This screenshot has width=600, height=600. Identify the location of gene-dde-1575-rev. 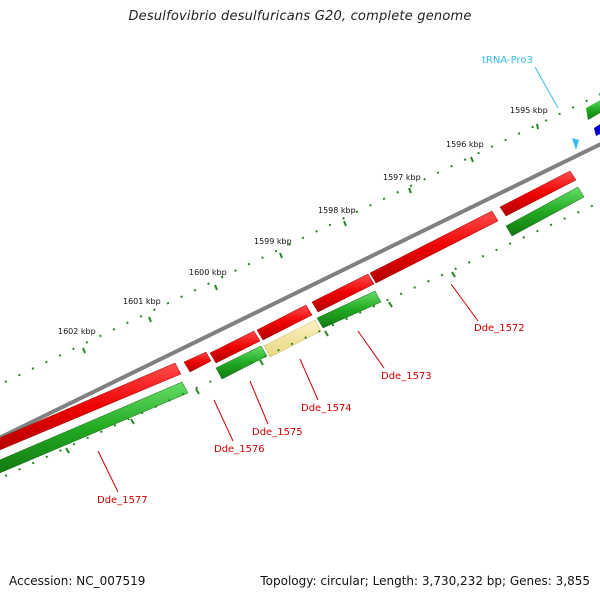
(241, 362).